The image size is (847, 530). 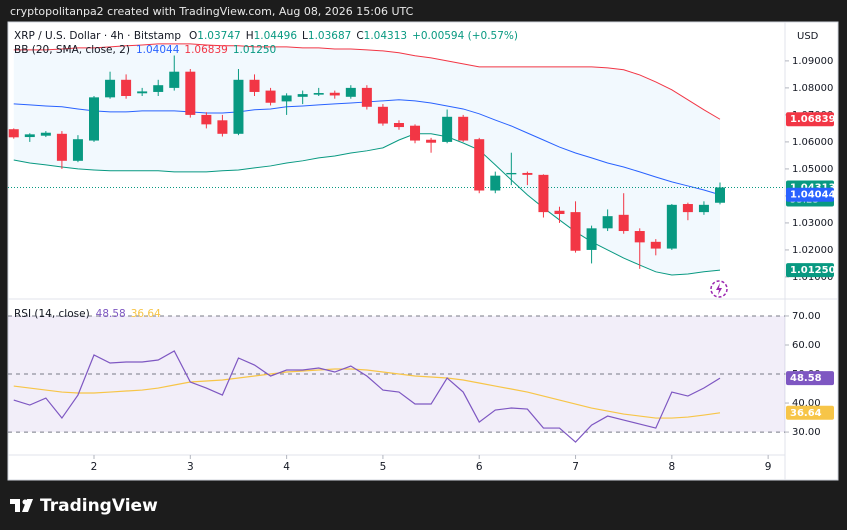 I want to click on footer-logo, so click(x=21, y=505).